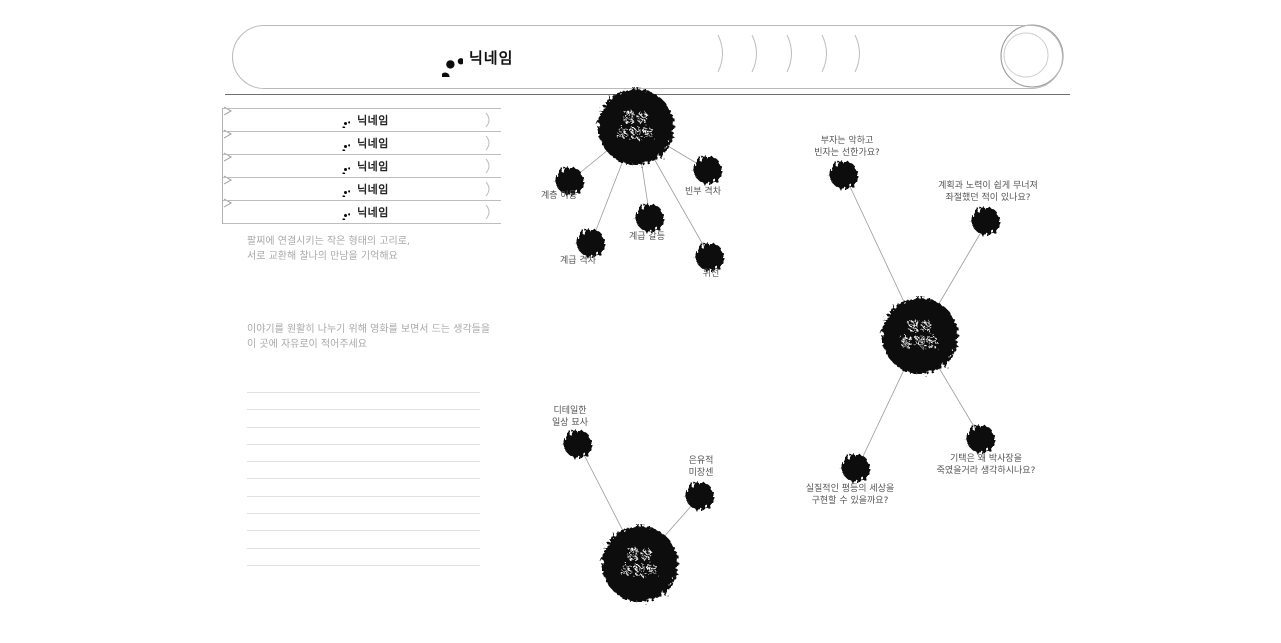 The width and height of the screenshot is (1281, 643). I want to click on mindmap-right-center-node: 영화 발제문, so click(920, 336).